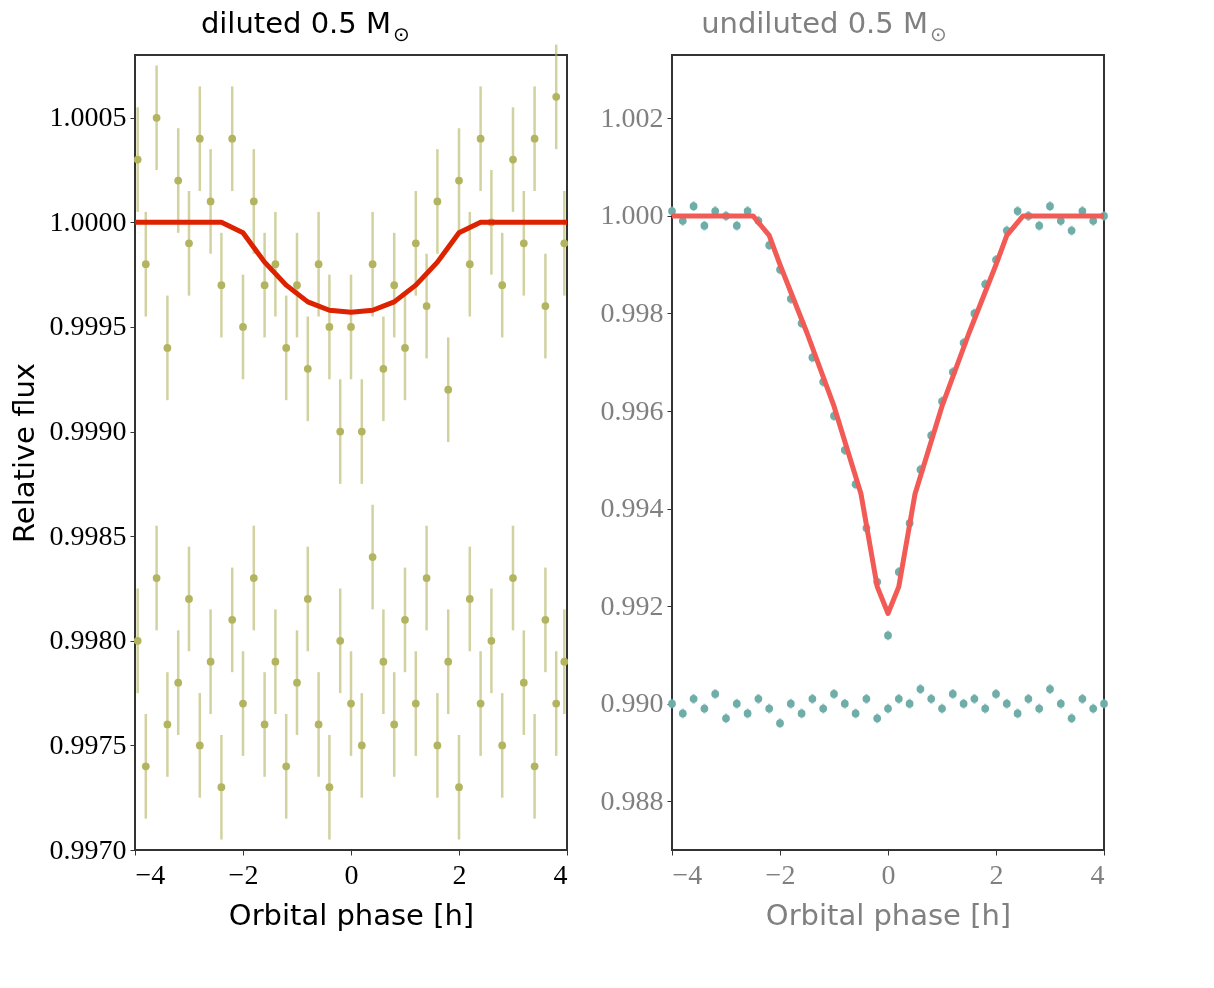  Describe the element at coordinates (88, 431) in the screenshot. I see `y-tick-label: 0.9990` at that location.